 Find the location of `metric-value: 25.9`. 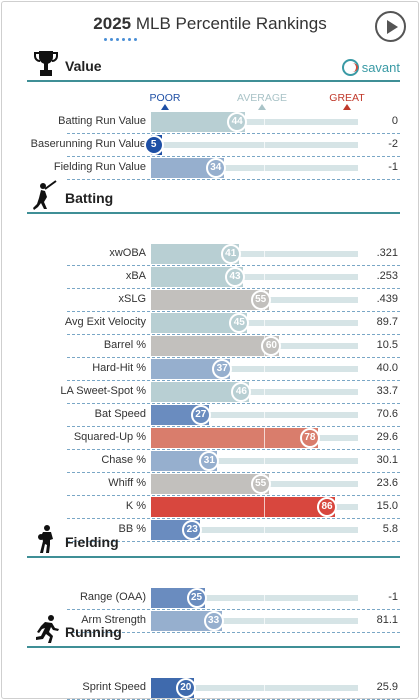

metric-value: 25.9 is located at coordinates (387, 687).